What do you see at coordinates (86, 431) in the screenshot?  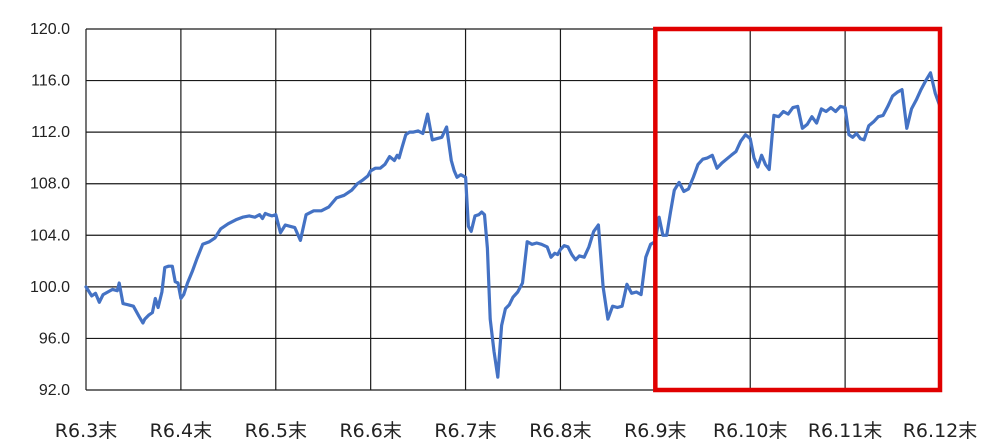 I see `x-tick-label: R6.3末` at bounding box center [86, 431].